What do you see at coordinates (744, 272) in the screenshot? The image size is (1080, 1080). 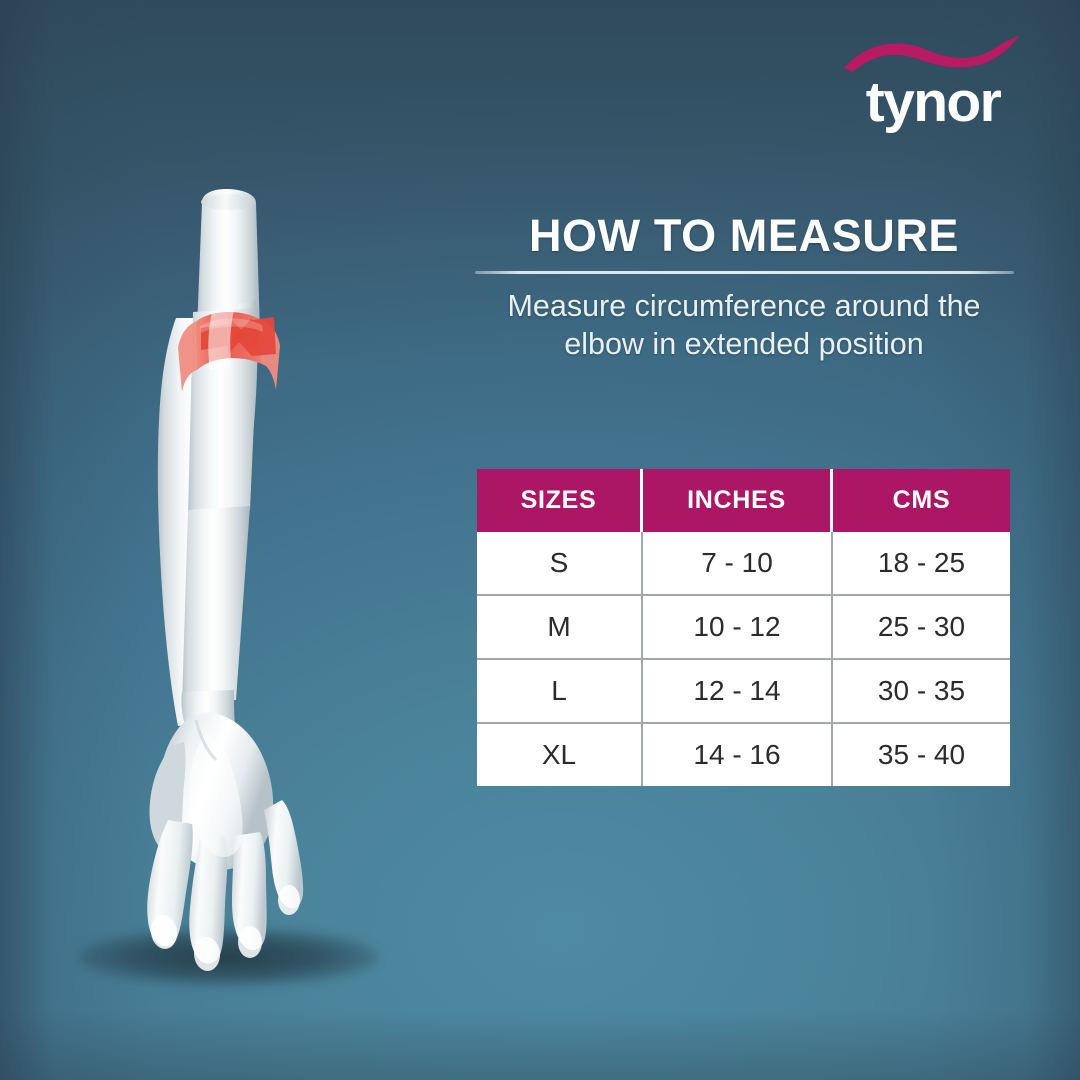 I see `title-divider` at bounding box center [744, 272].